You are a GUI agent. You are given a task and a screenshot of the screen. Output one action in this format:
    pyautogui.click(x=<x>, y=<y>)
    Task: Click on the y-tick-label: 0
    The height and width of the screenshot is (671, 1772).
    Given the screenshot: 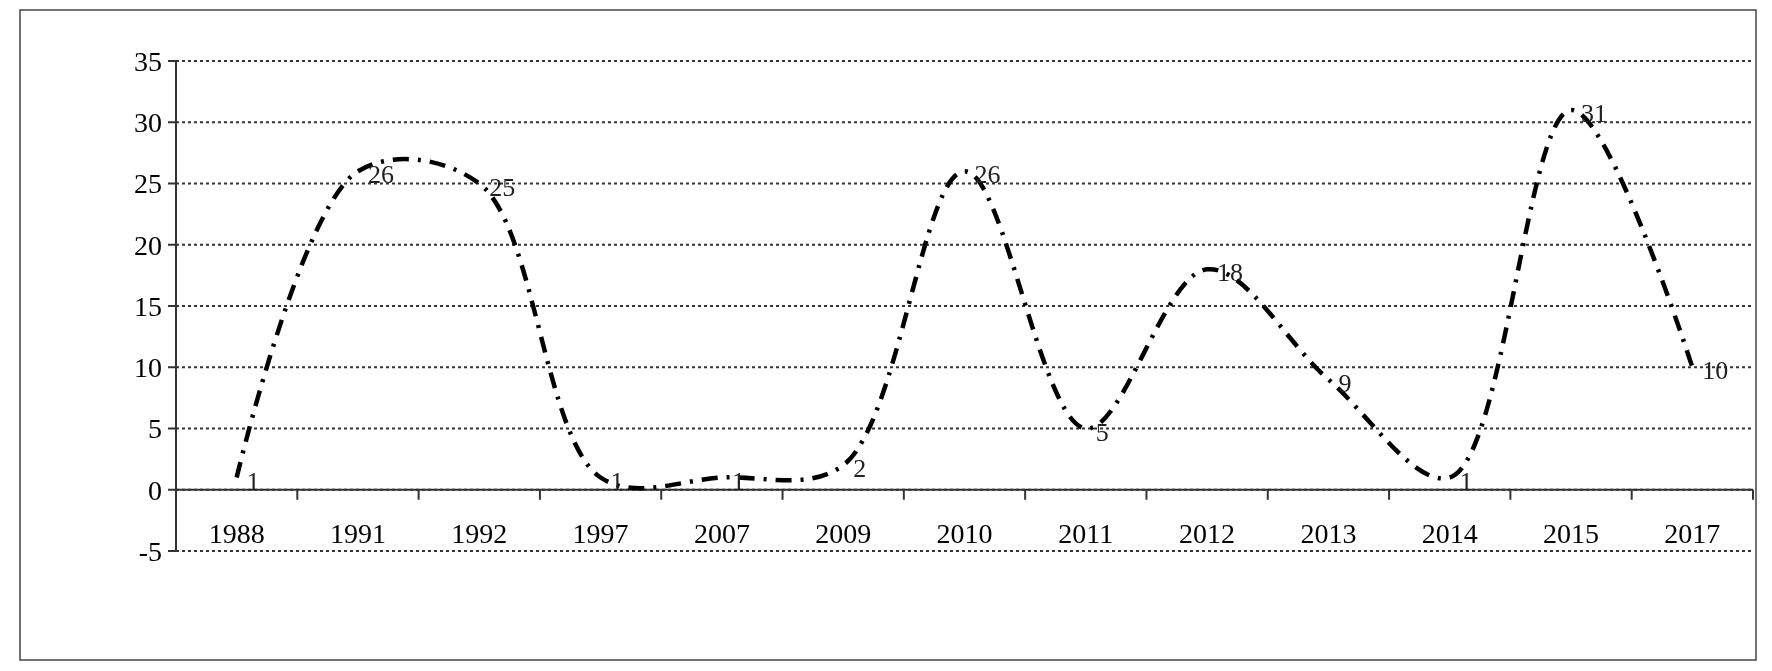 What is the action you would take?
    pyautogui.click(x=155, y=490)
    